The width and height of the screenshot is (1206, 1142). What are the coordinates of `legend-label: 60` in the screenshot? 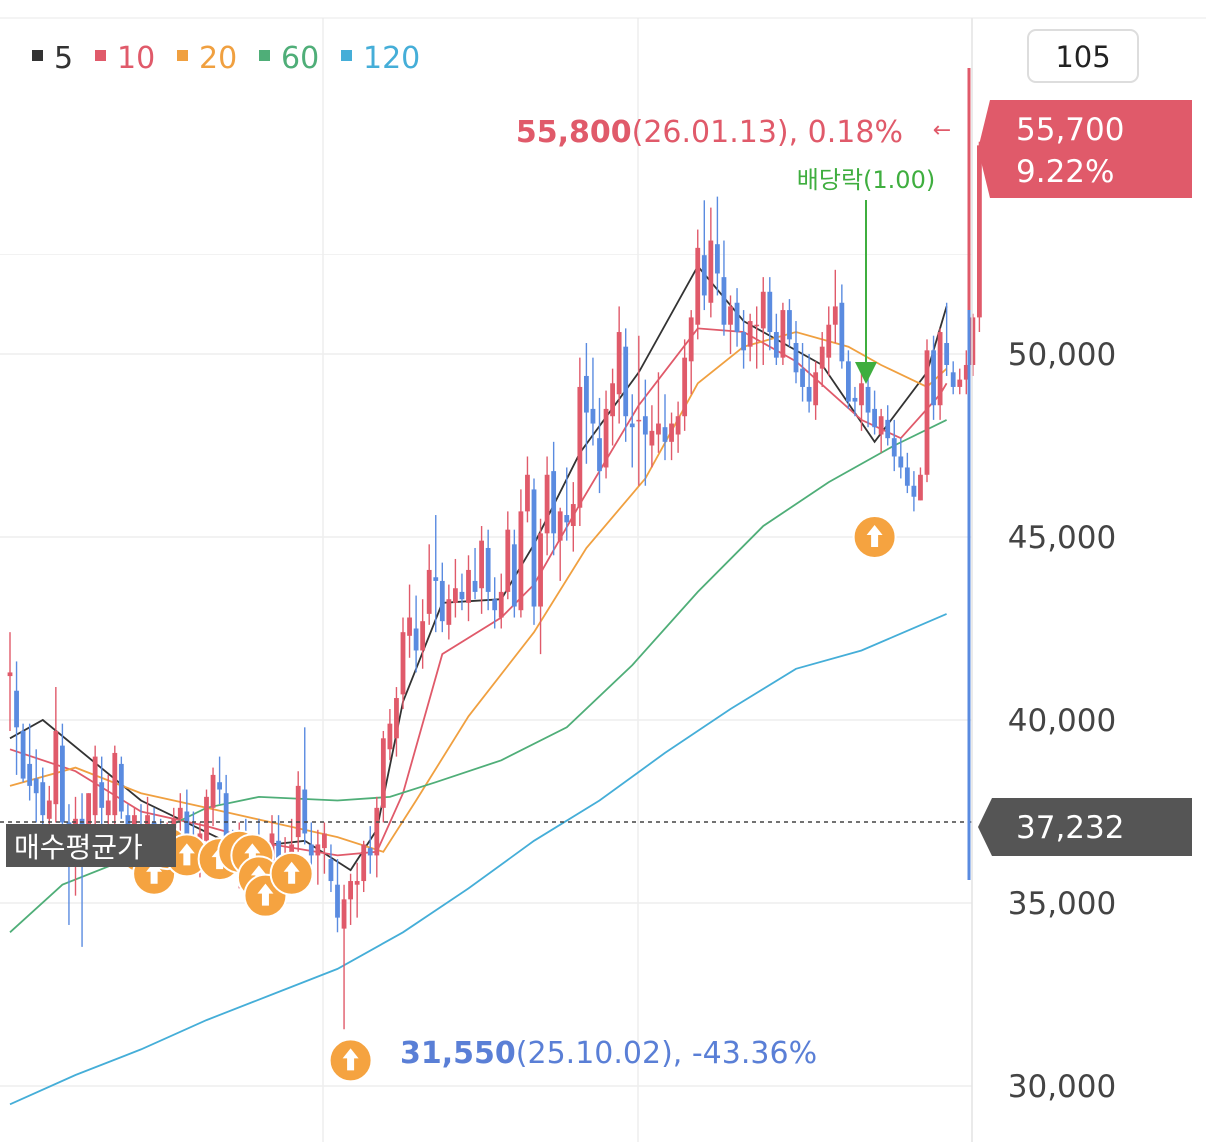 It's located at (300, 58).